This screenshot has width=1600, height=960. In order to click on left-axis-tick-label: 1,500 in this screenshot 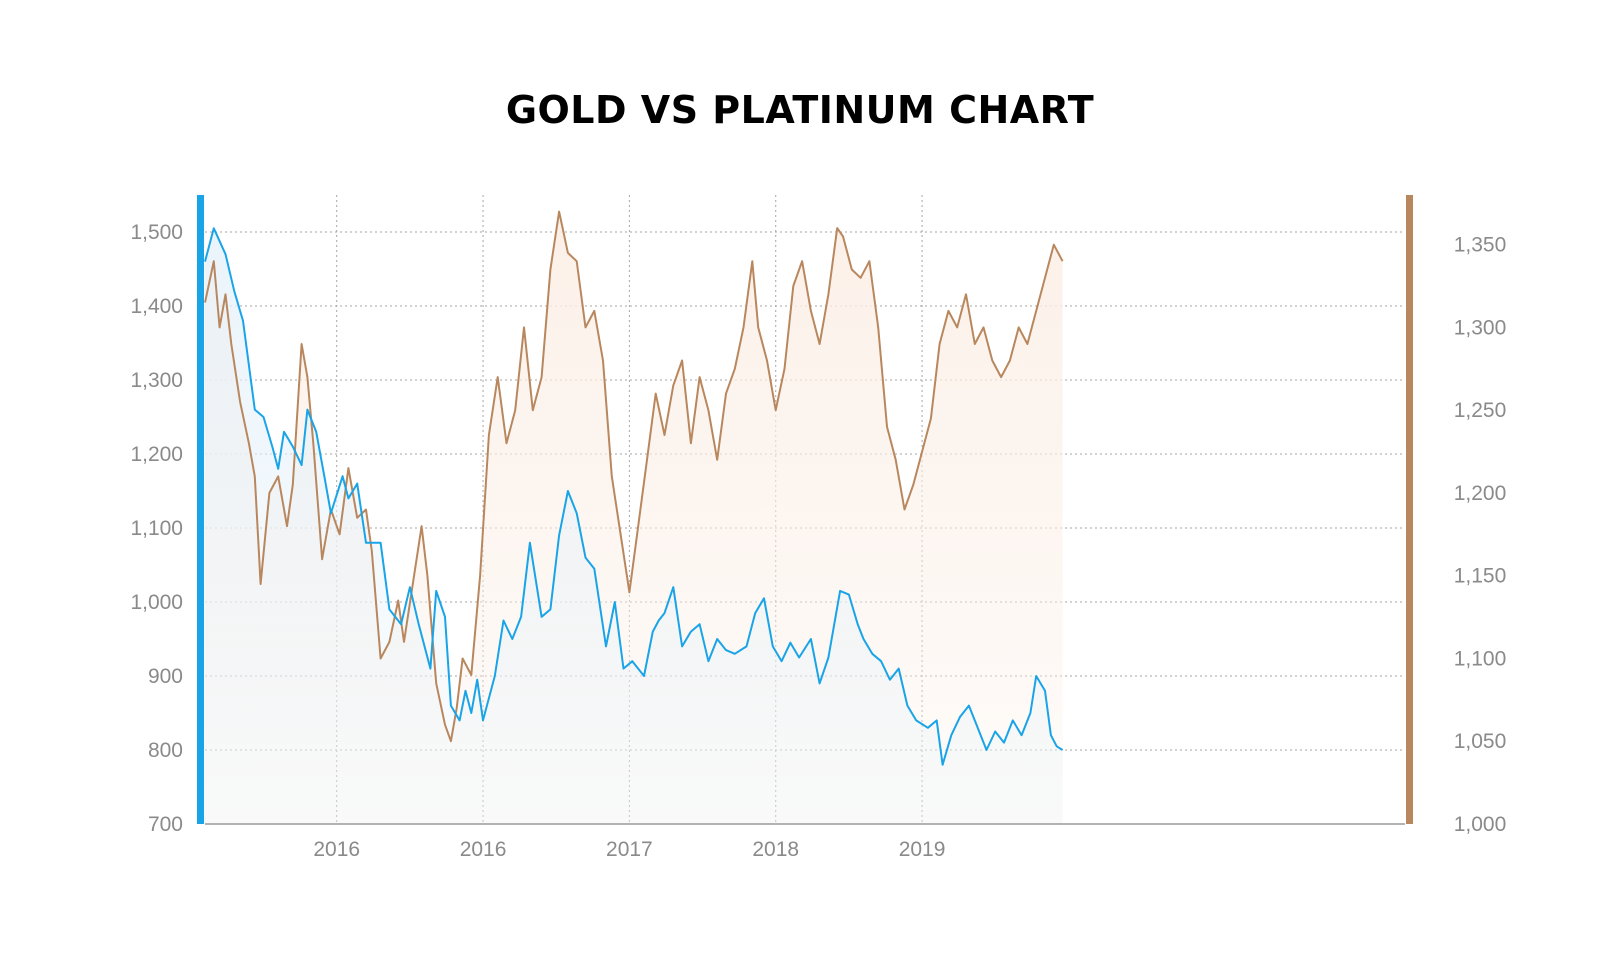, I will do `click(156, 232)`.